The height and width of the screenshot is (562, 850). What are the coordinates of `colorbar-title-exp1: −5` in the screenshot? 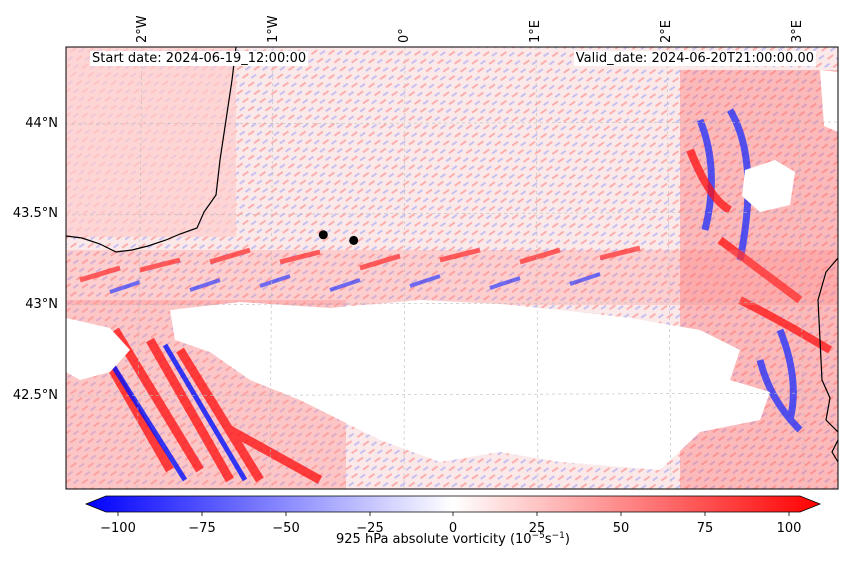 It's located at (538, 536).